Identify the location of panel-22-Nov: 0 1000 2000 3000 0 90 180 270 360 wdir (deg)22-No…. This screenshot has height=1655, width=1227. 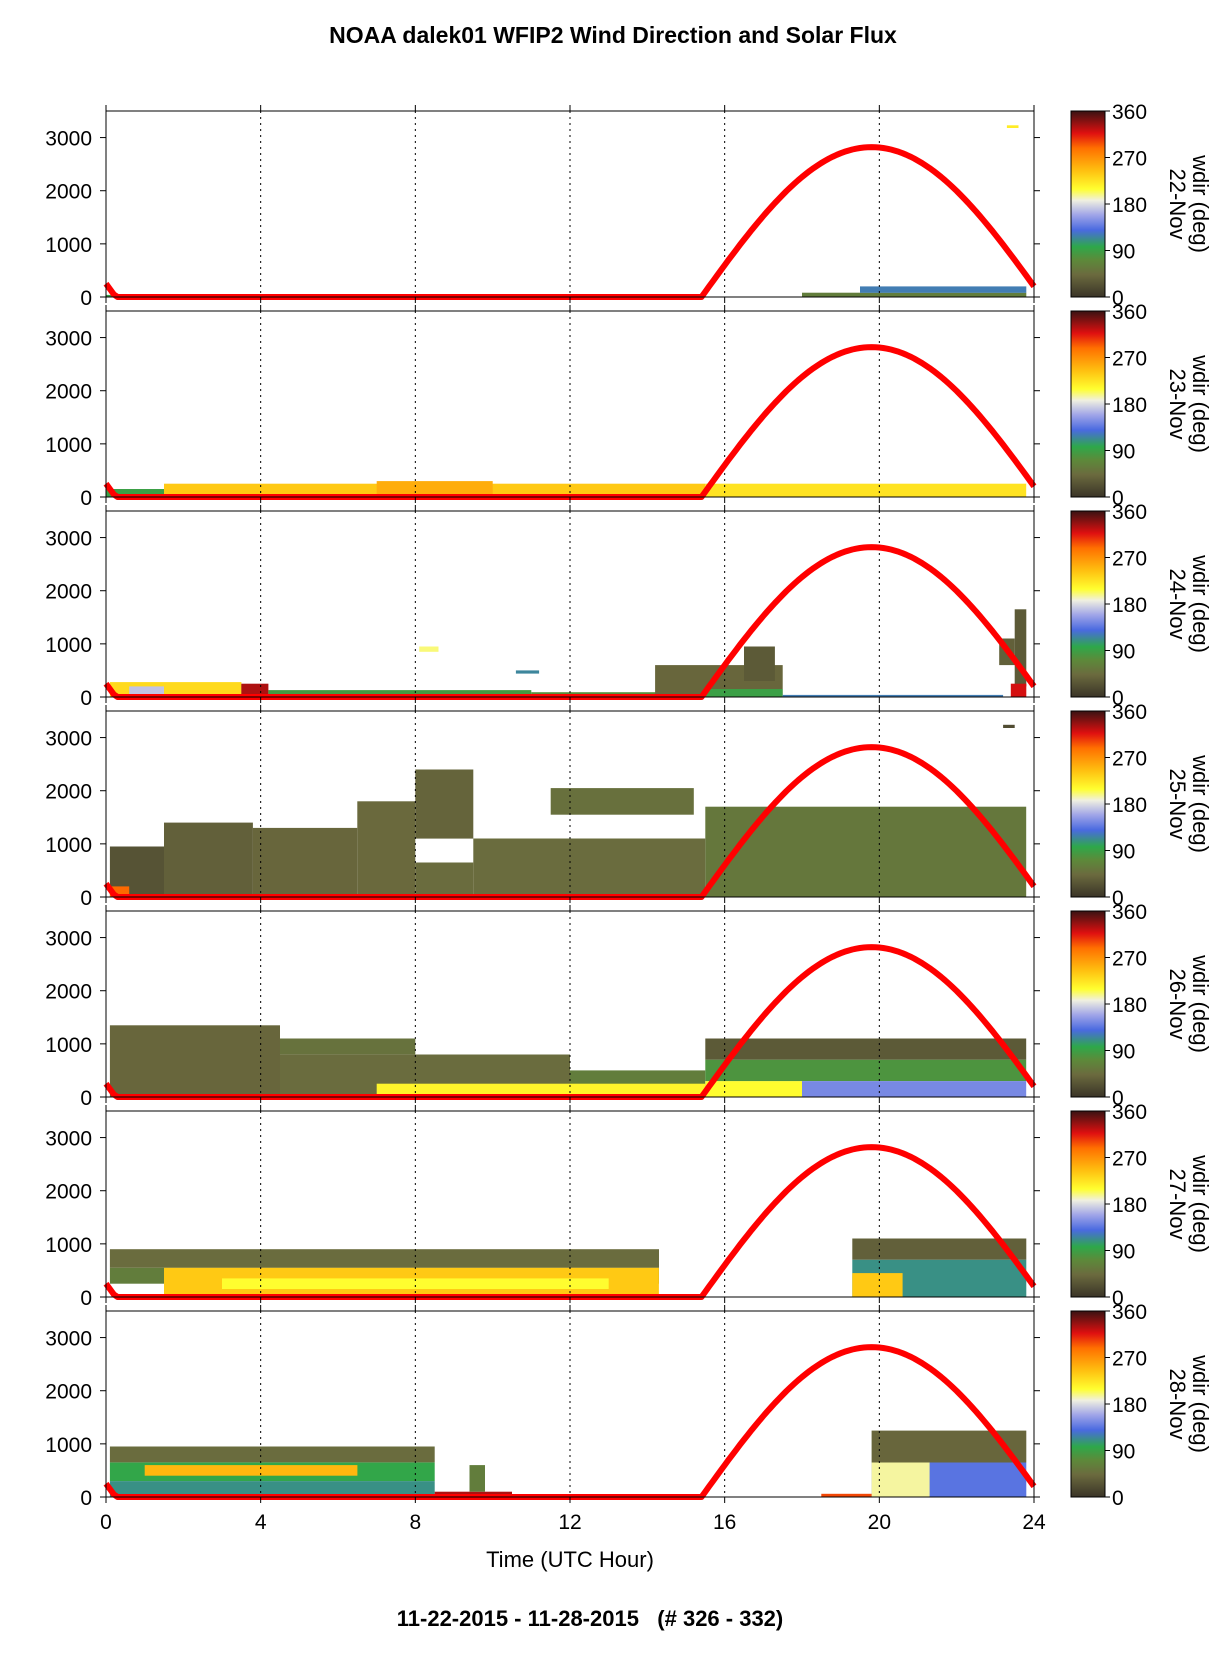
(629, 205).